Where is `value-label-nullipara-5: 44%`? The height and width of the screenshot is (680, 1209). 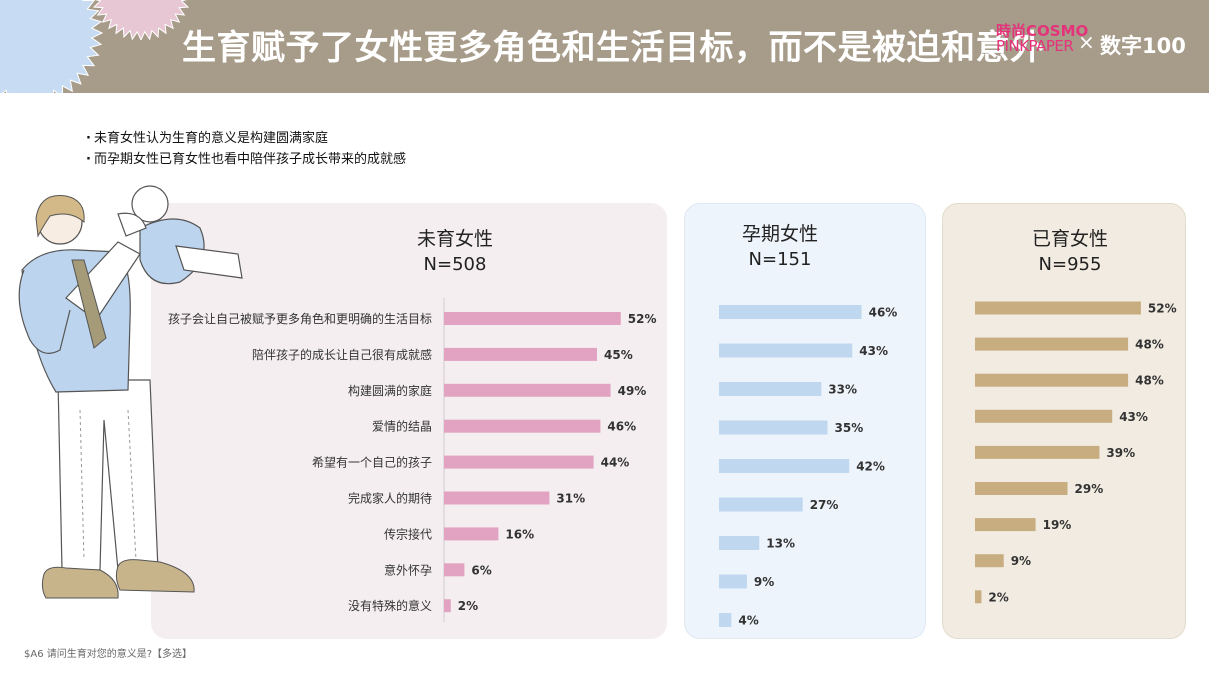
value-label-nullipara-5: 44% is located at coordinates (615, 463).